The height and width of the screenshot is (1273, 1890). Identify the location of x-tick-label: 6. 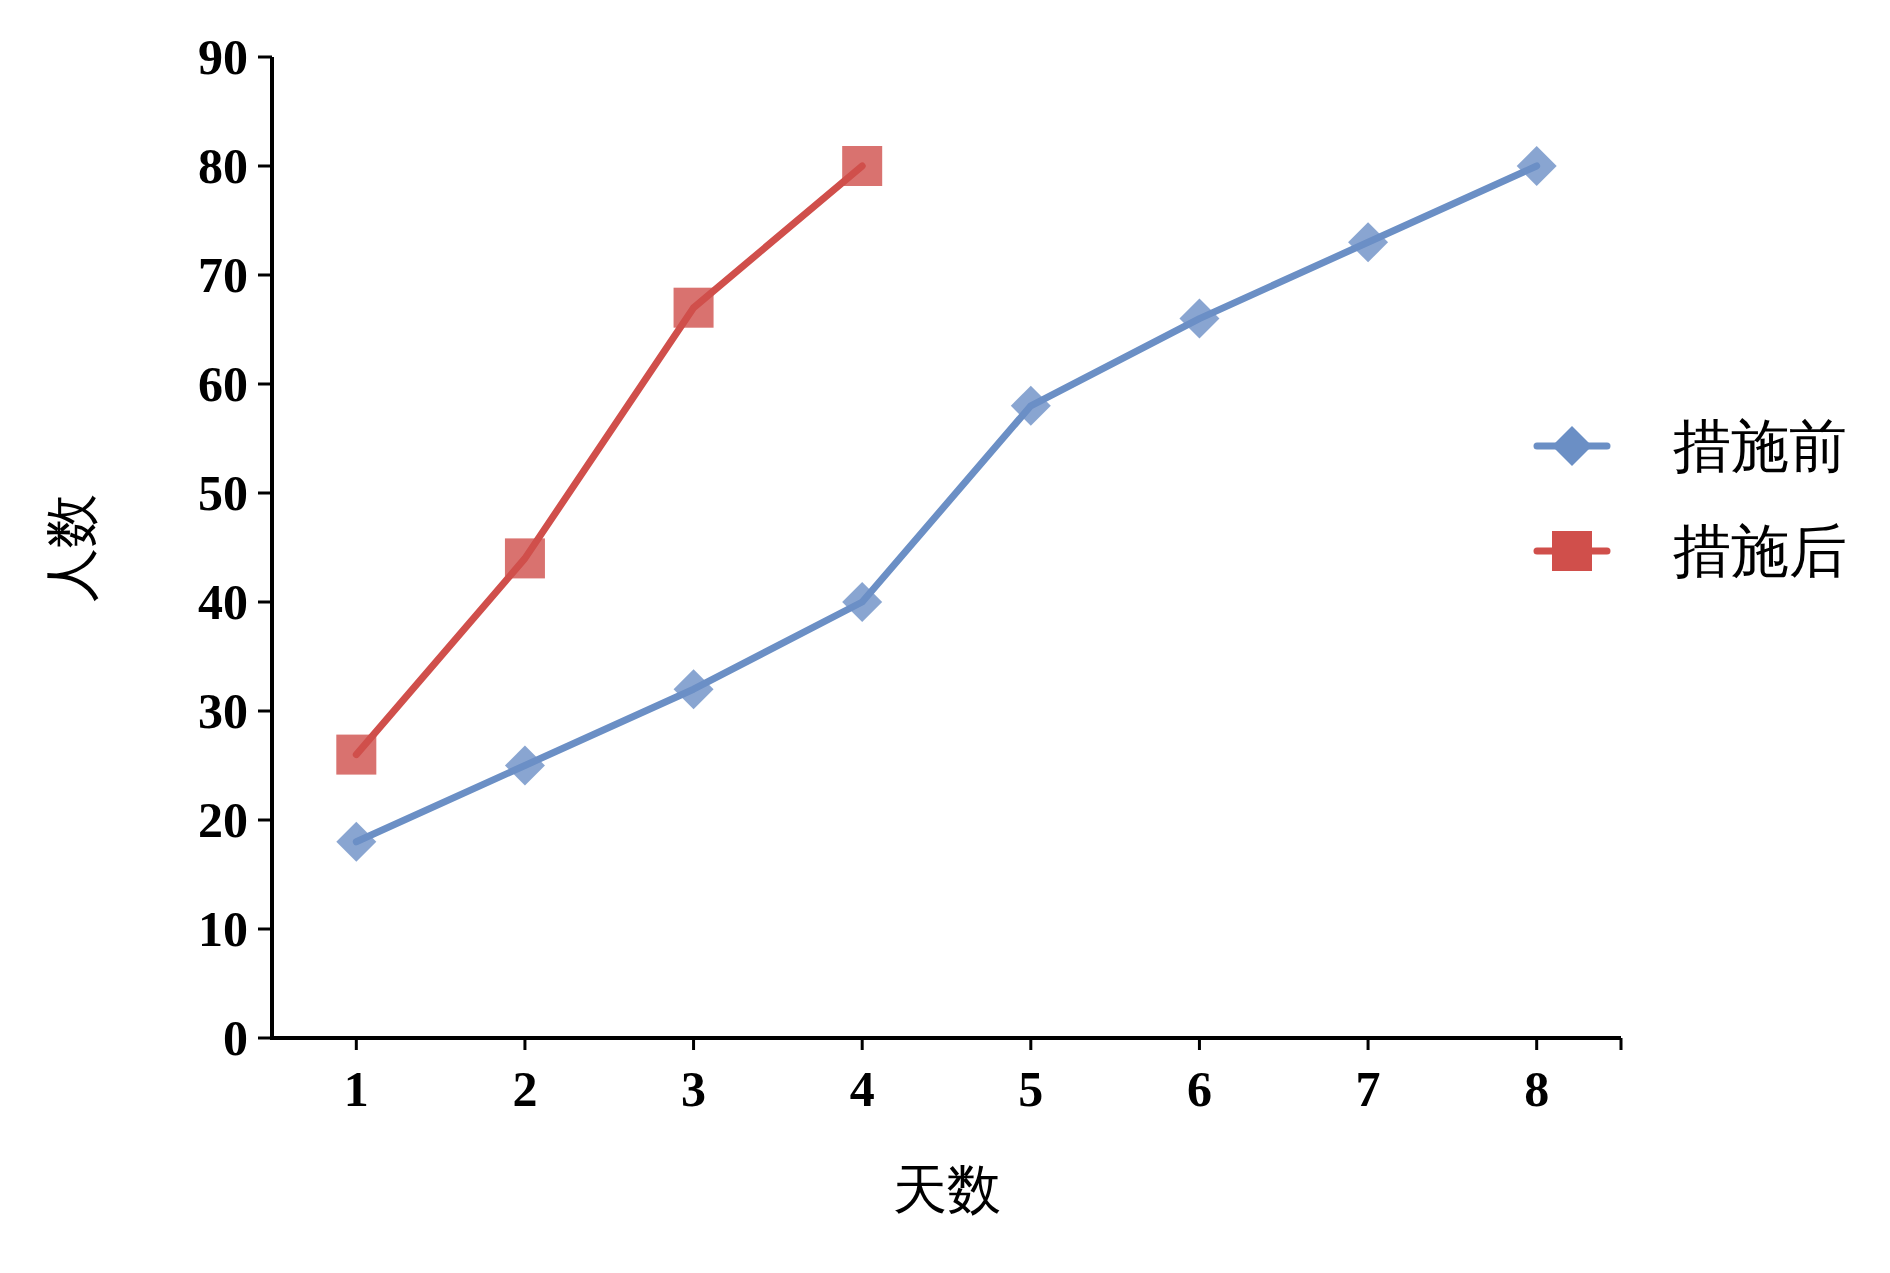
(1199, 1089).